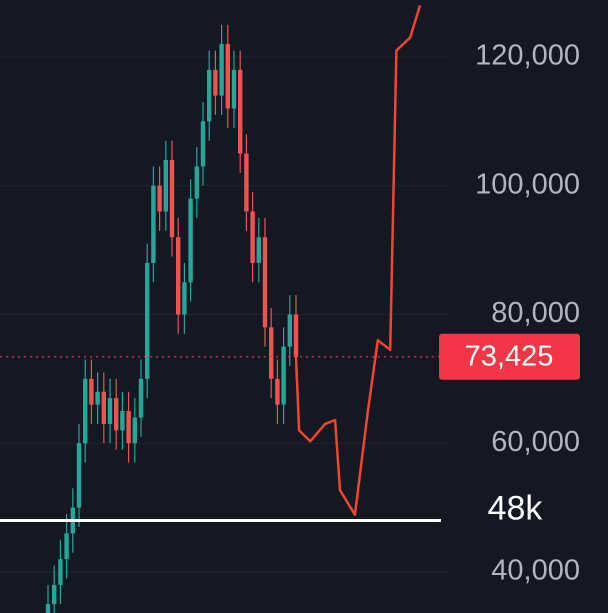  I want to click on y-tick-label: 60,000, so click(535, 442).